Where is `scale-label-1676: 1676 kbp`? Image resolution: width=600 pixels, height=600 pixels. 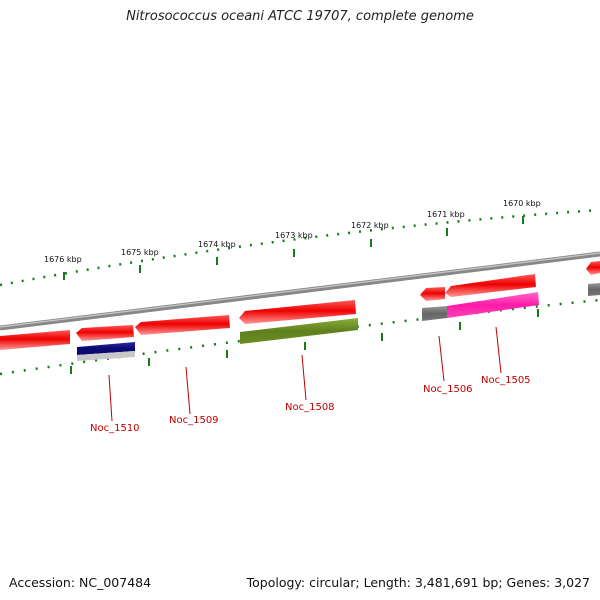
scale-label-1676: 1676 kbp is located at coordinates (63, 259).